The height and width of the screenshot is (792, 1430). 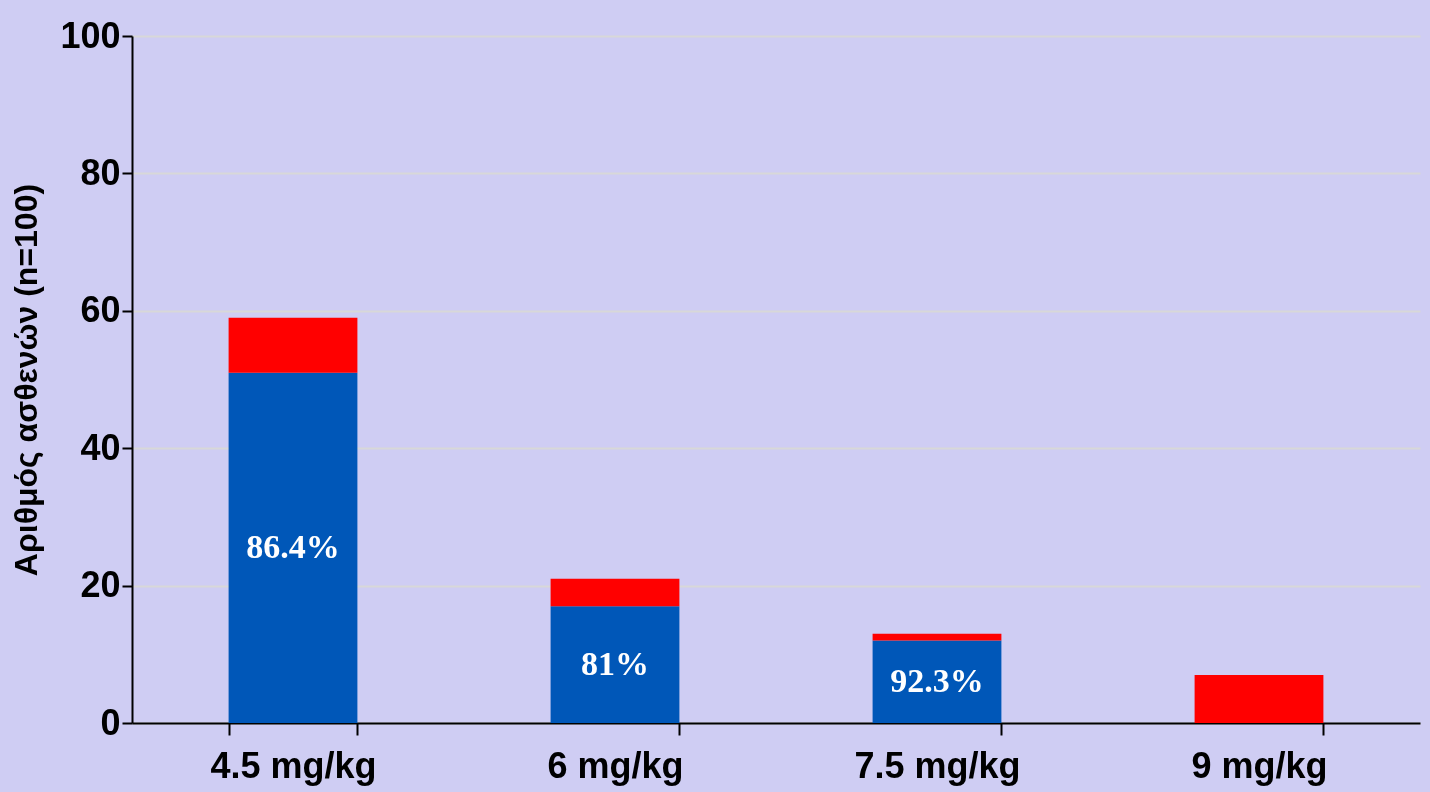 What do you see at coordinates (110, 722) in the screenshot?
I see `y-tick-label: 0` at bounding box center [110, 722].